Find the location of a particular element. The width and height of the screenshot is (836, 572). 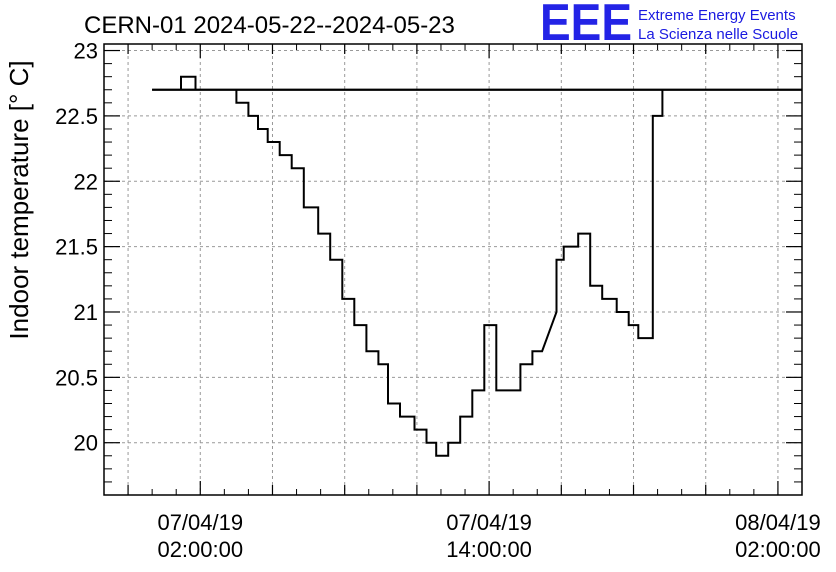

y-tick-labels: 20 20.5 21 21.5 22 22.5 23 is located at coordinates (76, 247).